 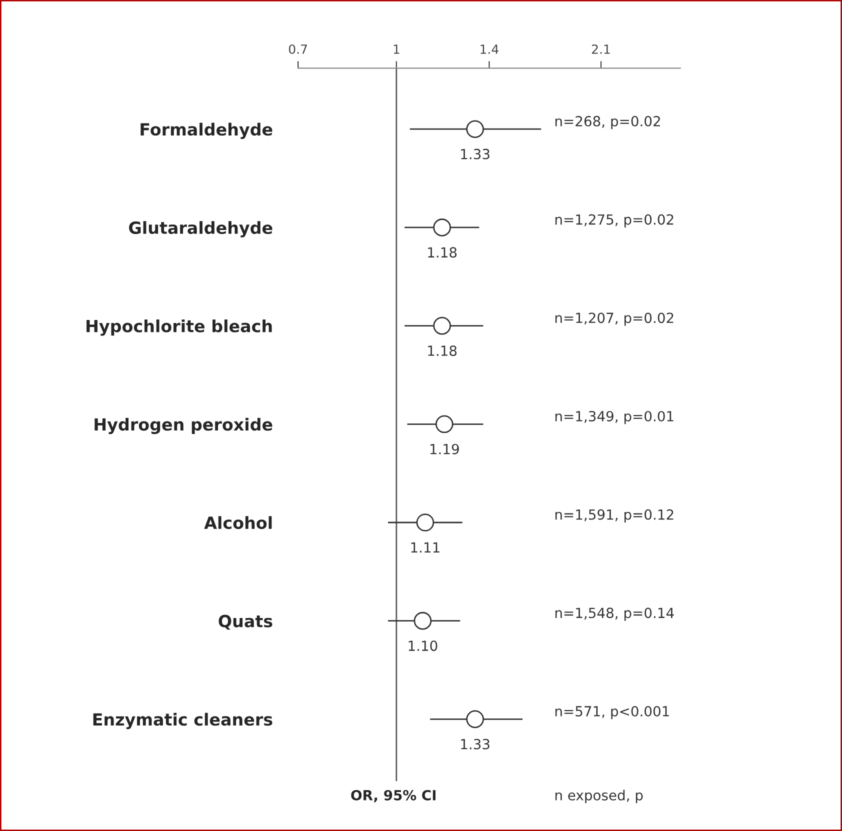 What do you see at coordinates (206, 131) in the screenshot?
I see `y-tick-label: Formaldehyde` at bounding box center [206, 131].